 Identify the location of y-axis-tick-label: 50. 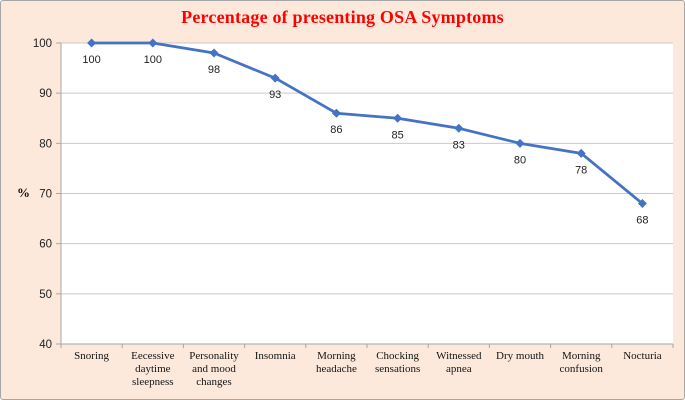
(45, 295).